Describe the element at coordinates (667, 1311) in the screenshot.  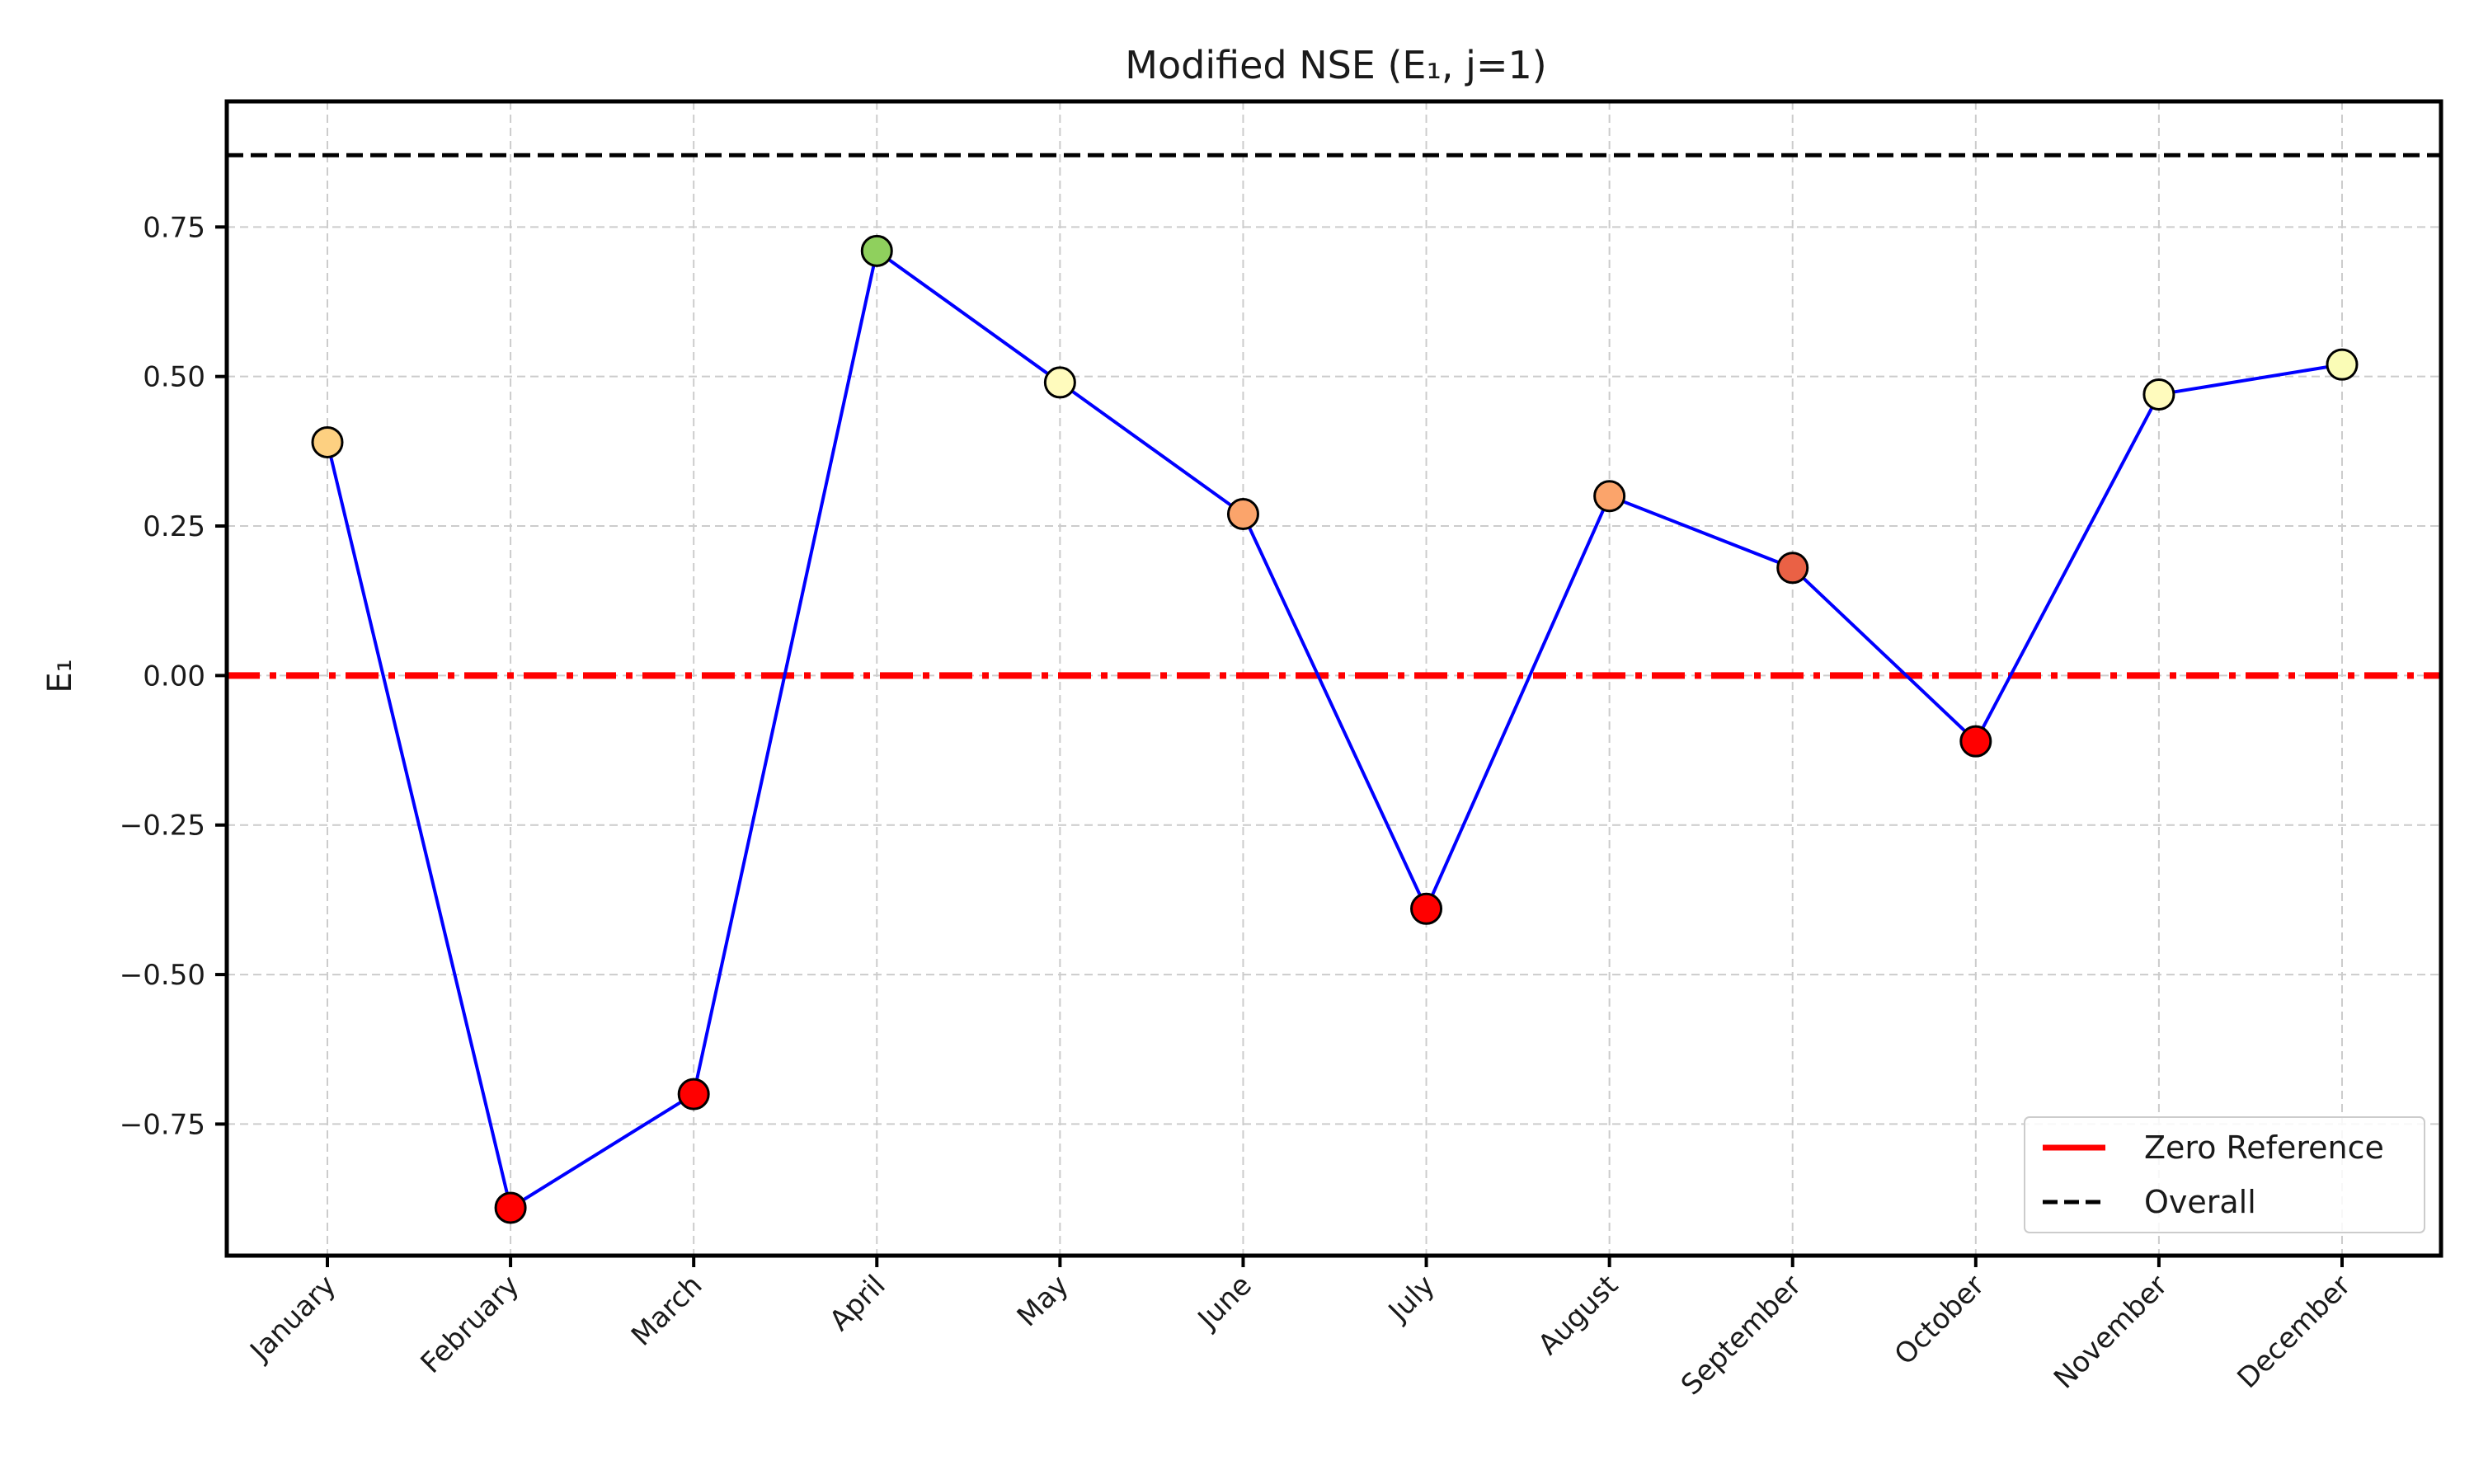
I see `x-tick-label: March` at that location.